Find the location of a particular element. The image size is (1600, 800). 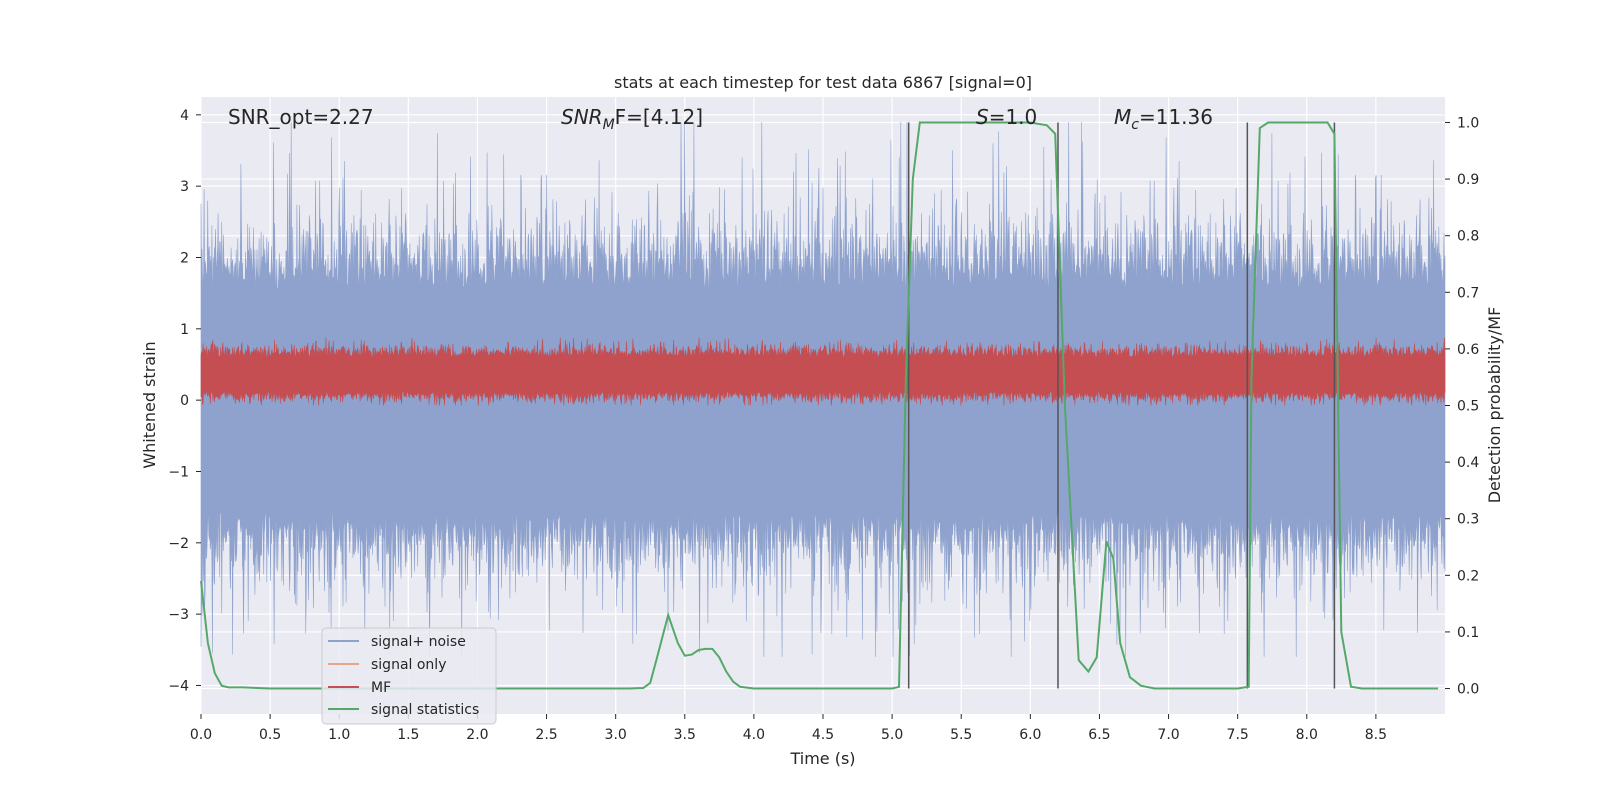

x-tick-label: 5.5 is located at coordinates (961, 735).